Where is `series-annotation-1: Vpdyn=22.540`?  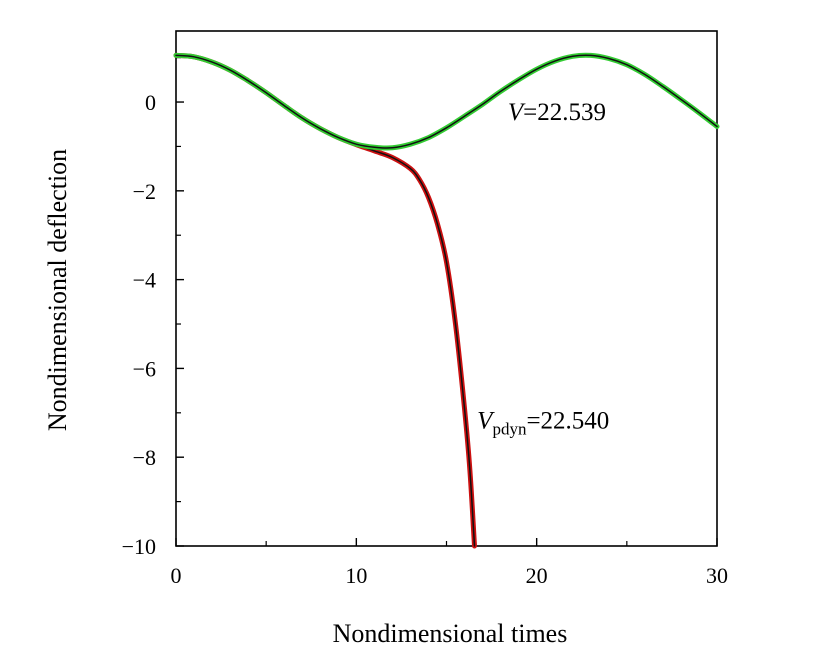
series-annotation-1: Vpdyn=22.540 is located at coordinates (543, 422).